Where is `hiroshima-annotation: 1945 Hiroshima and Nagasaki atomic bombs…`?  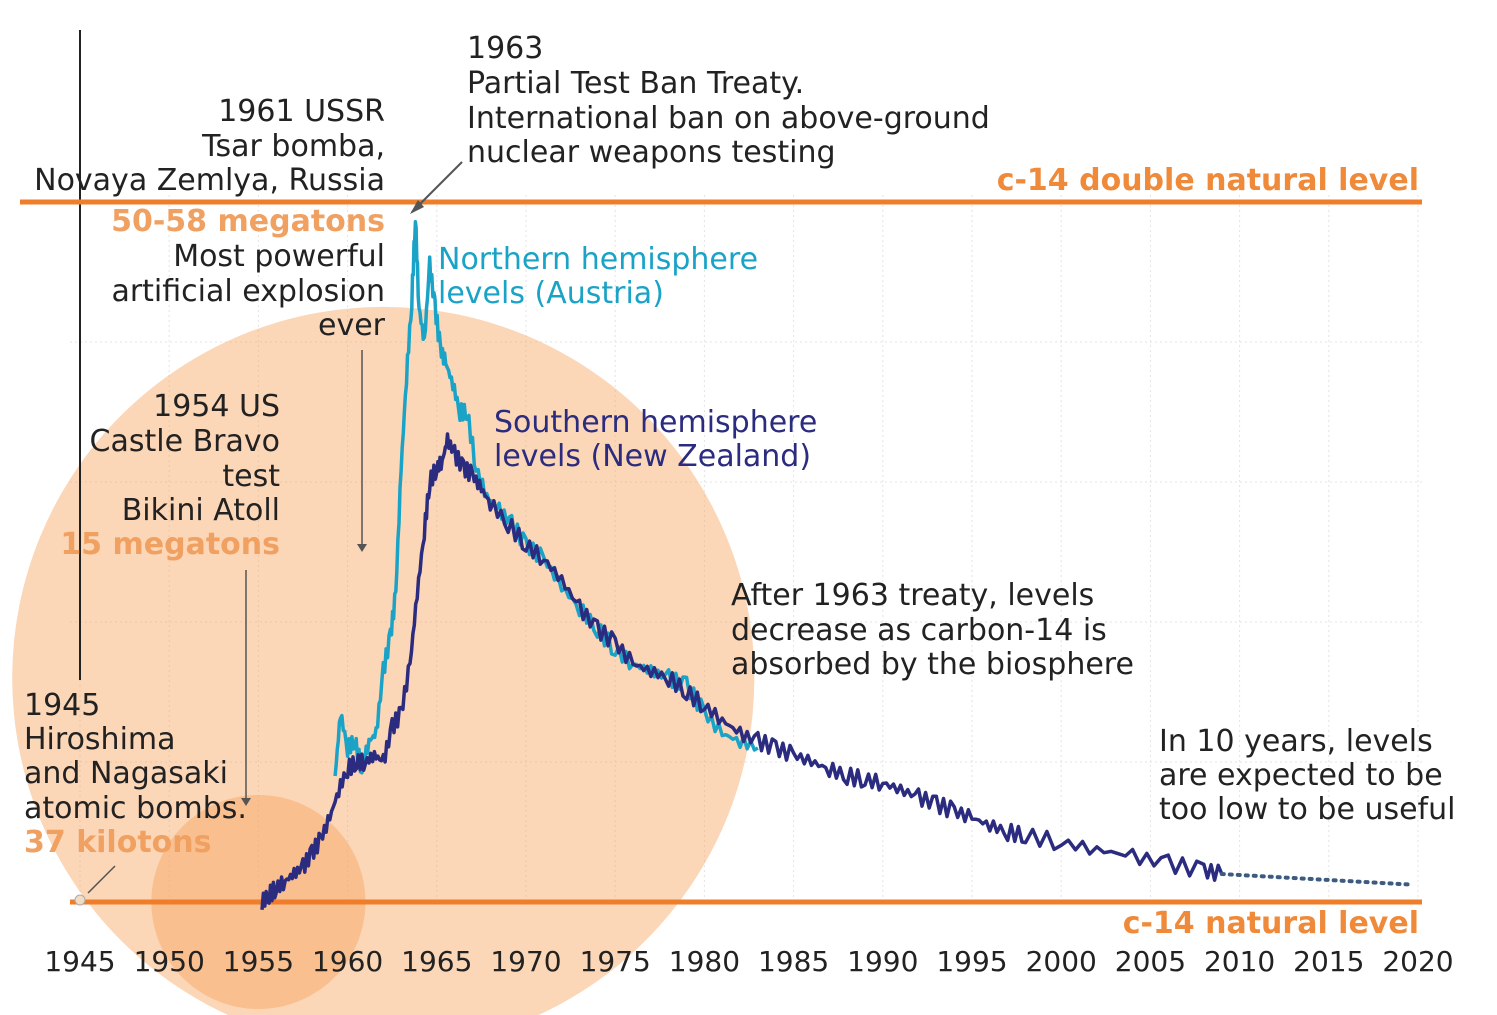 hiroshima-annotation: 1945 Hiroshima and Nagasaki atomic bombs… is located at coordinates (135, 774).